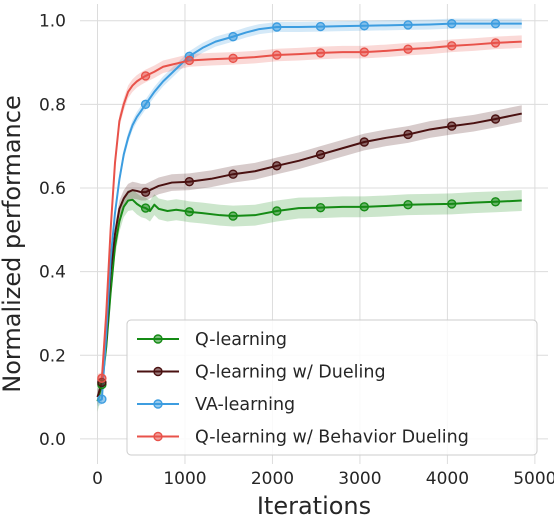 The height and width of the screenshot is (518, 554). What do you see at coordinates (52, 105) in the screenshot?
I see `y-tick-label: 0.8` at bounding box center [52, 105].